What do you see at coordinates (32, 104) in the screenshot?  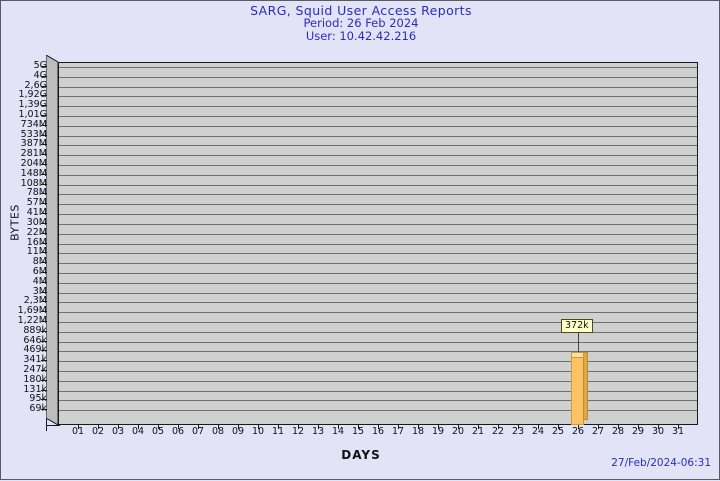 I see `y-tick-label: 1,39G` at bounding box center [32, 104].